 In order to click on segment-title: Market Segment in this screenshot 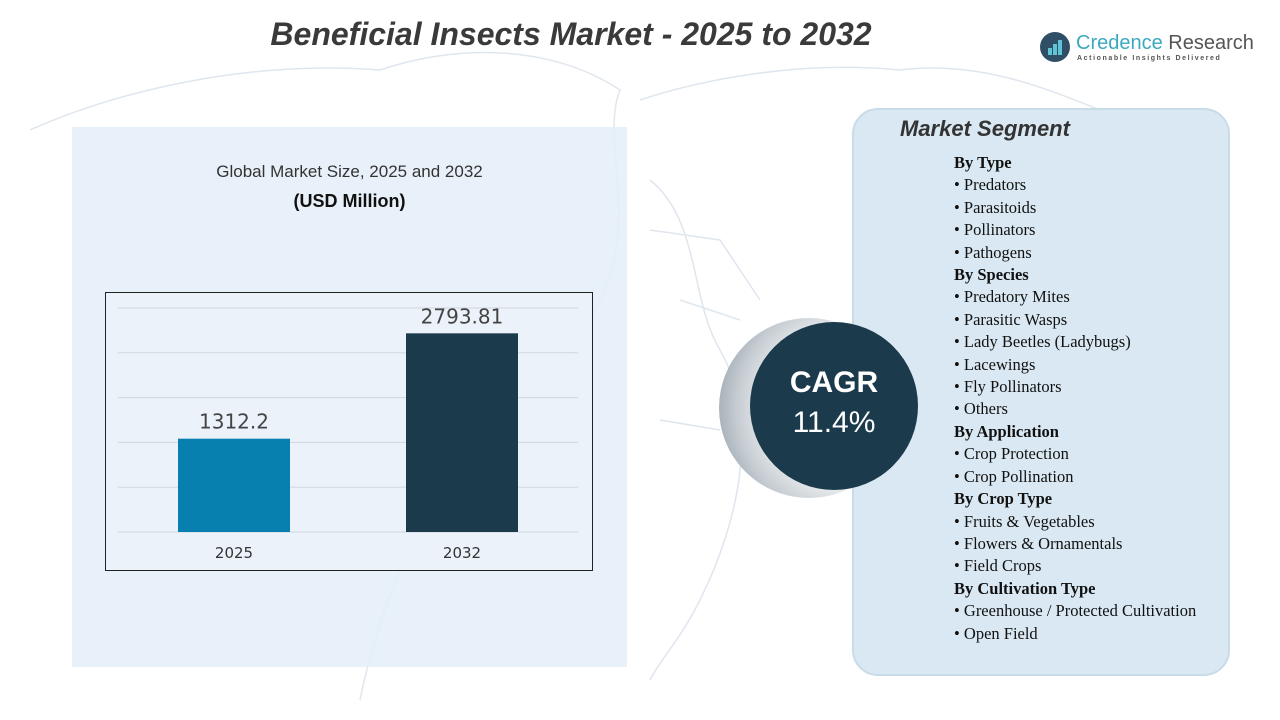, I will do `click(985, 128)`.